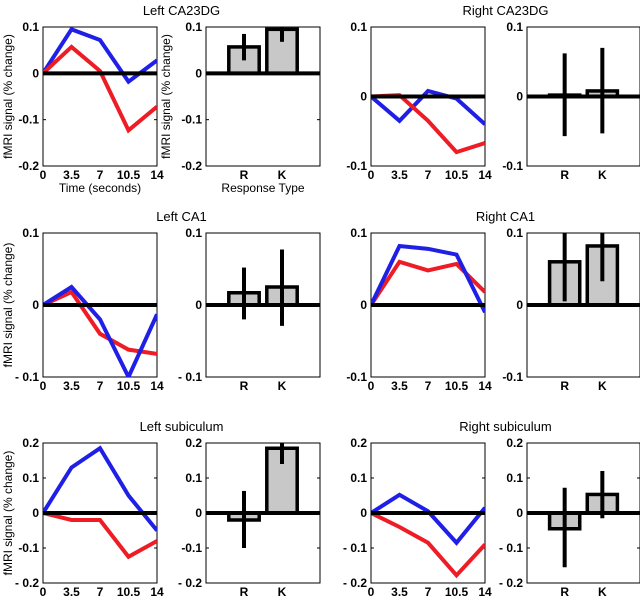 This screenshot has width=640, height=598. Describe the element at coordinates (505, 216) in the screenshot. I see `panel-title: Right CA1` at that location.